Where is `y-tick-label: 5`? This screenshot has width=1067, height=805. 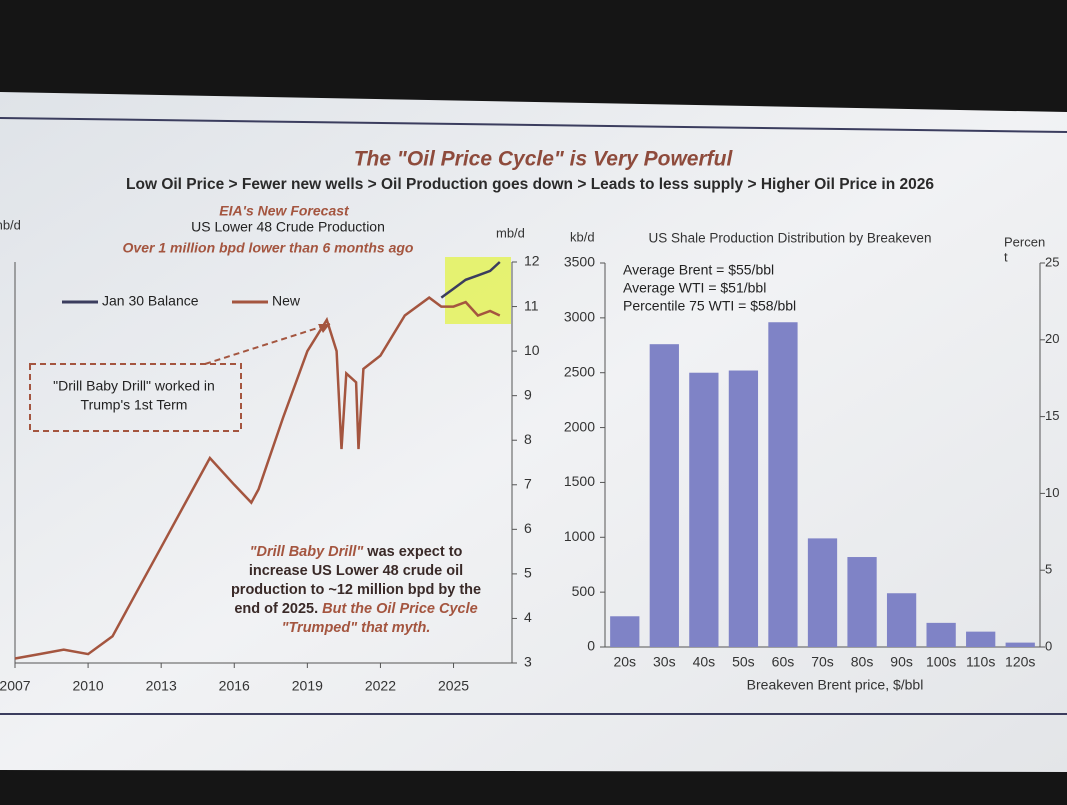
y-tick-label: 5 is located at coordinates (528, 573).